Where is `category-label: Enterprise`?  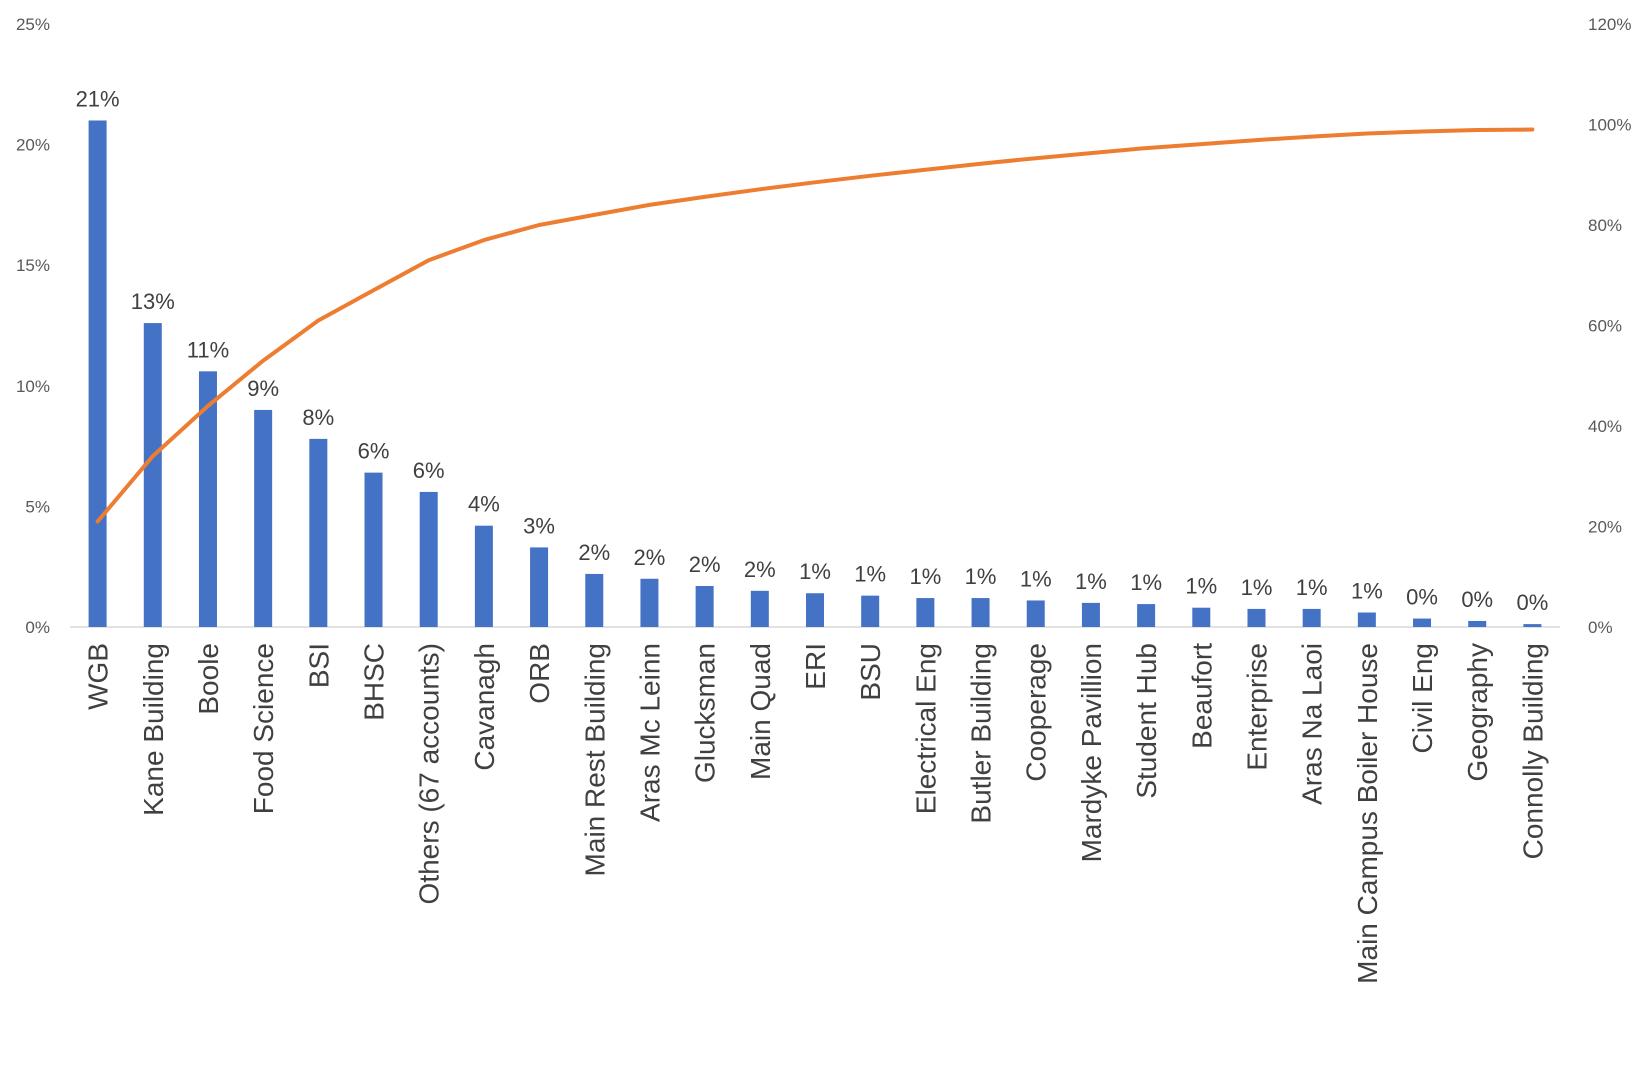 category-label: Enterprise is located at coordinates (1256, 707).